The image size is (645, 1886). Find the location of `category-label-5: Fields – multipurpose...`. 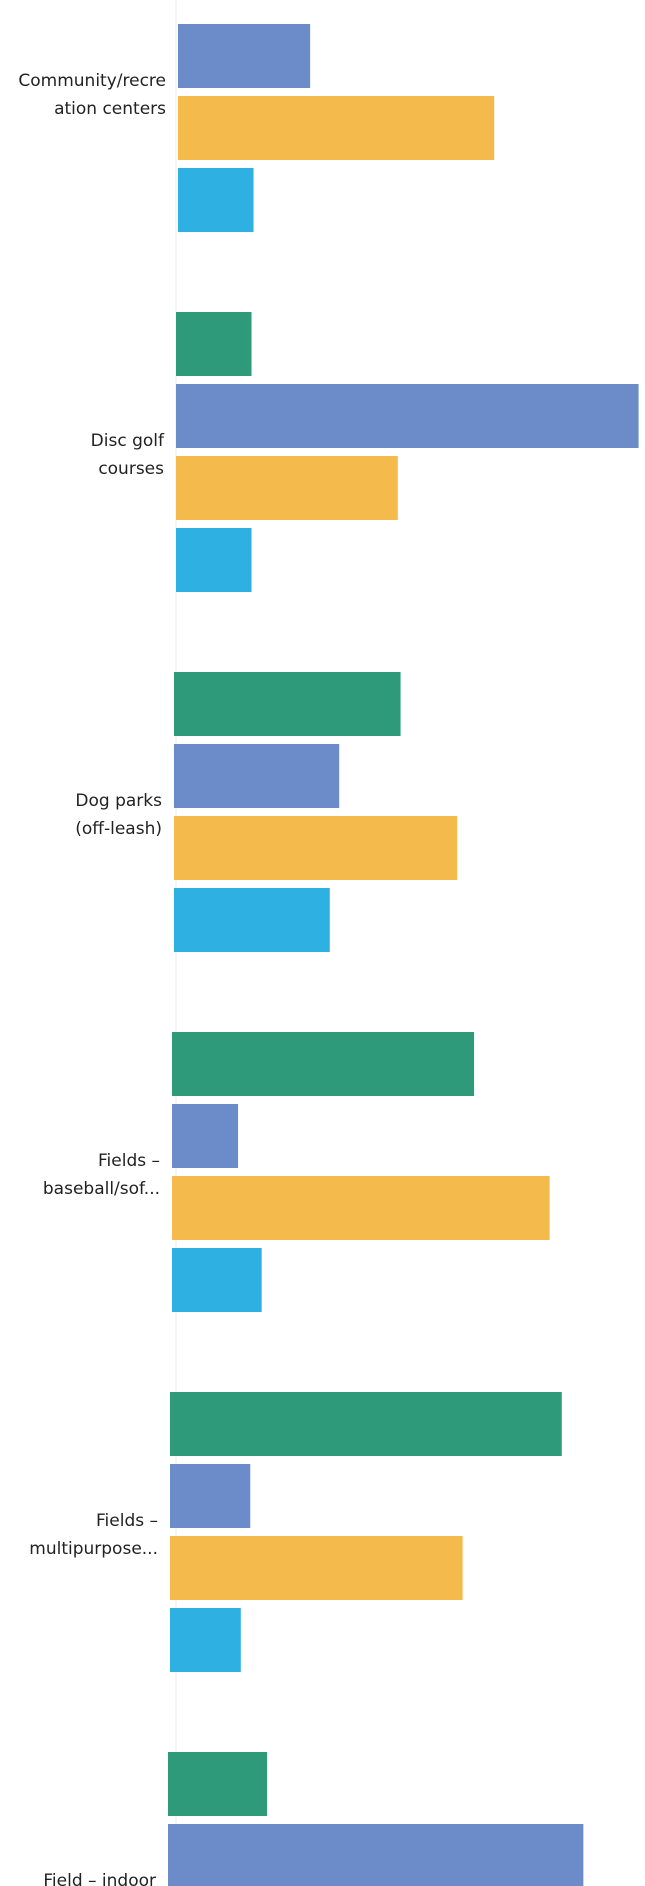

category-label-5: Fields – multipurpose... is located at coordinates (93, 1535).